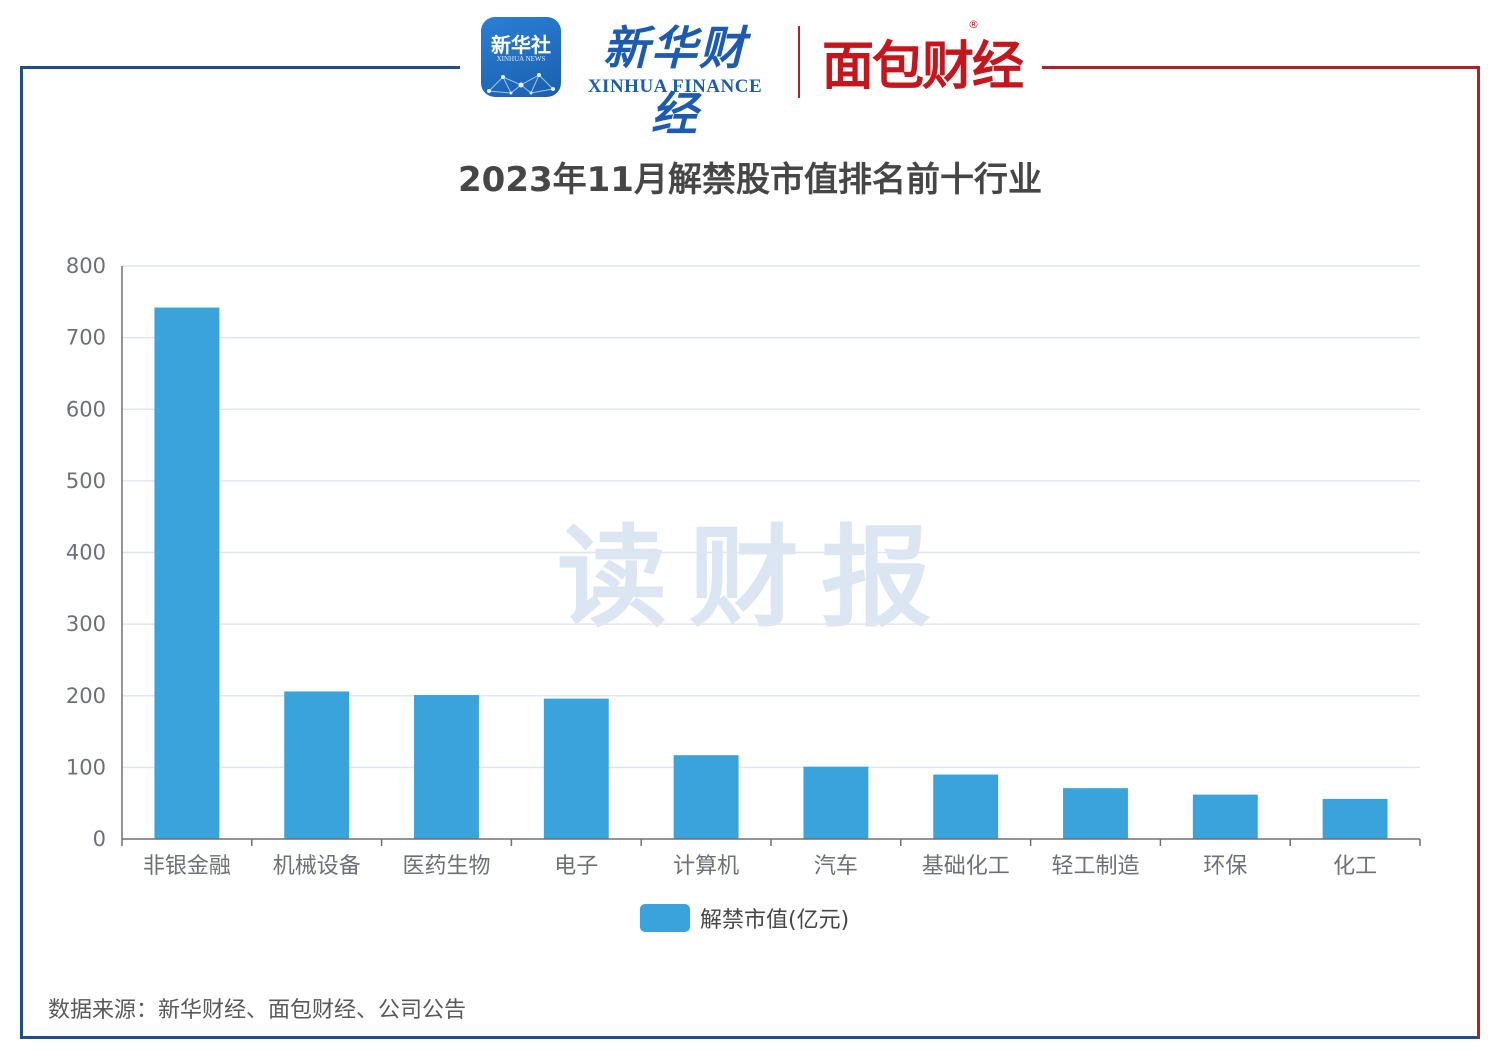 This screenshot has width=1500, height=1060. I want to click on y-axis-ticks: 0 100 200 300 400 500 600 700 800, so click(86, 552).